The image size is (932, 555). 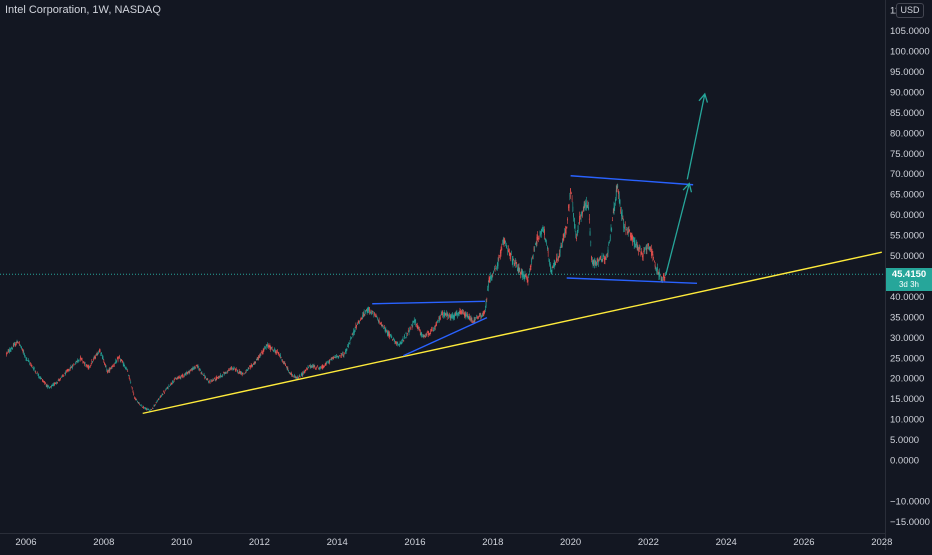 I want to click on y-tick-label: 90.0000, so click(x=907, y=92).